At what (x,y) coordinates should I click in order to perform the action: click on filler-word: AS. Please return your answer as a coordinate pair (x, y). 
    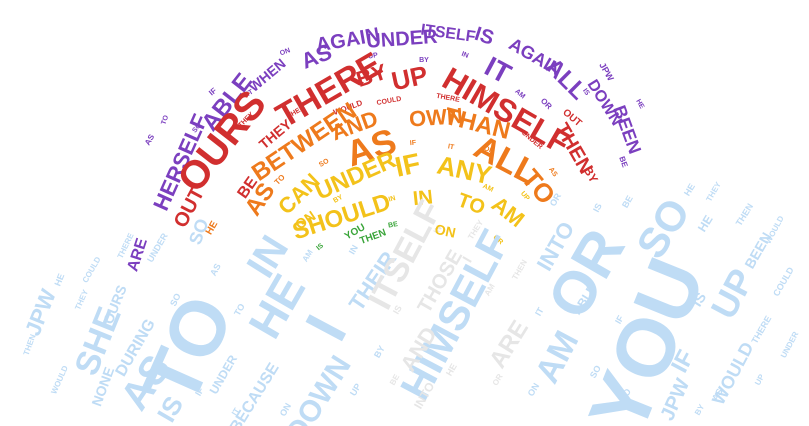
    Looking at the image, I should click on (553, 172).